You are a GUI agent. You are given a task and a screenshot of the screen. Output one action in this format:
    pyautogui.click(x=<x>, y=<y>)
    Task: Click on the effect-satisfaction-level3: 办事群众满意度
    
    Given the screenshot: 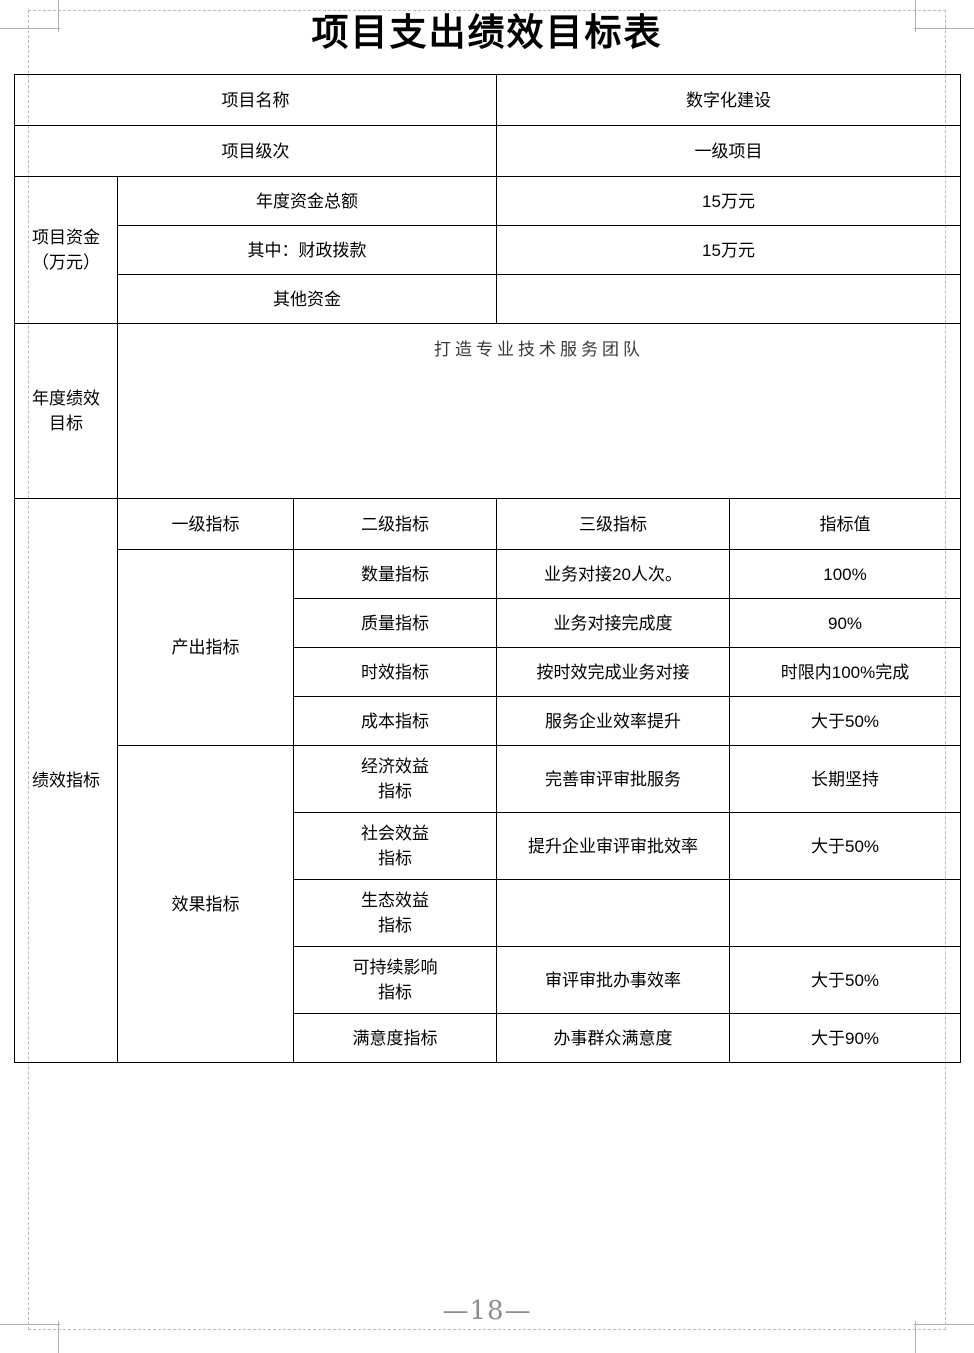 What is the action you would take?
    pyautogui.click(x=613, y=1038)
    